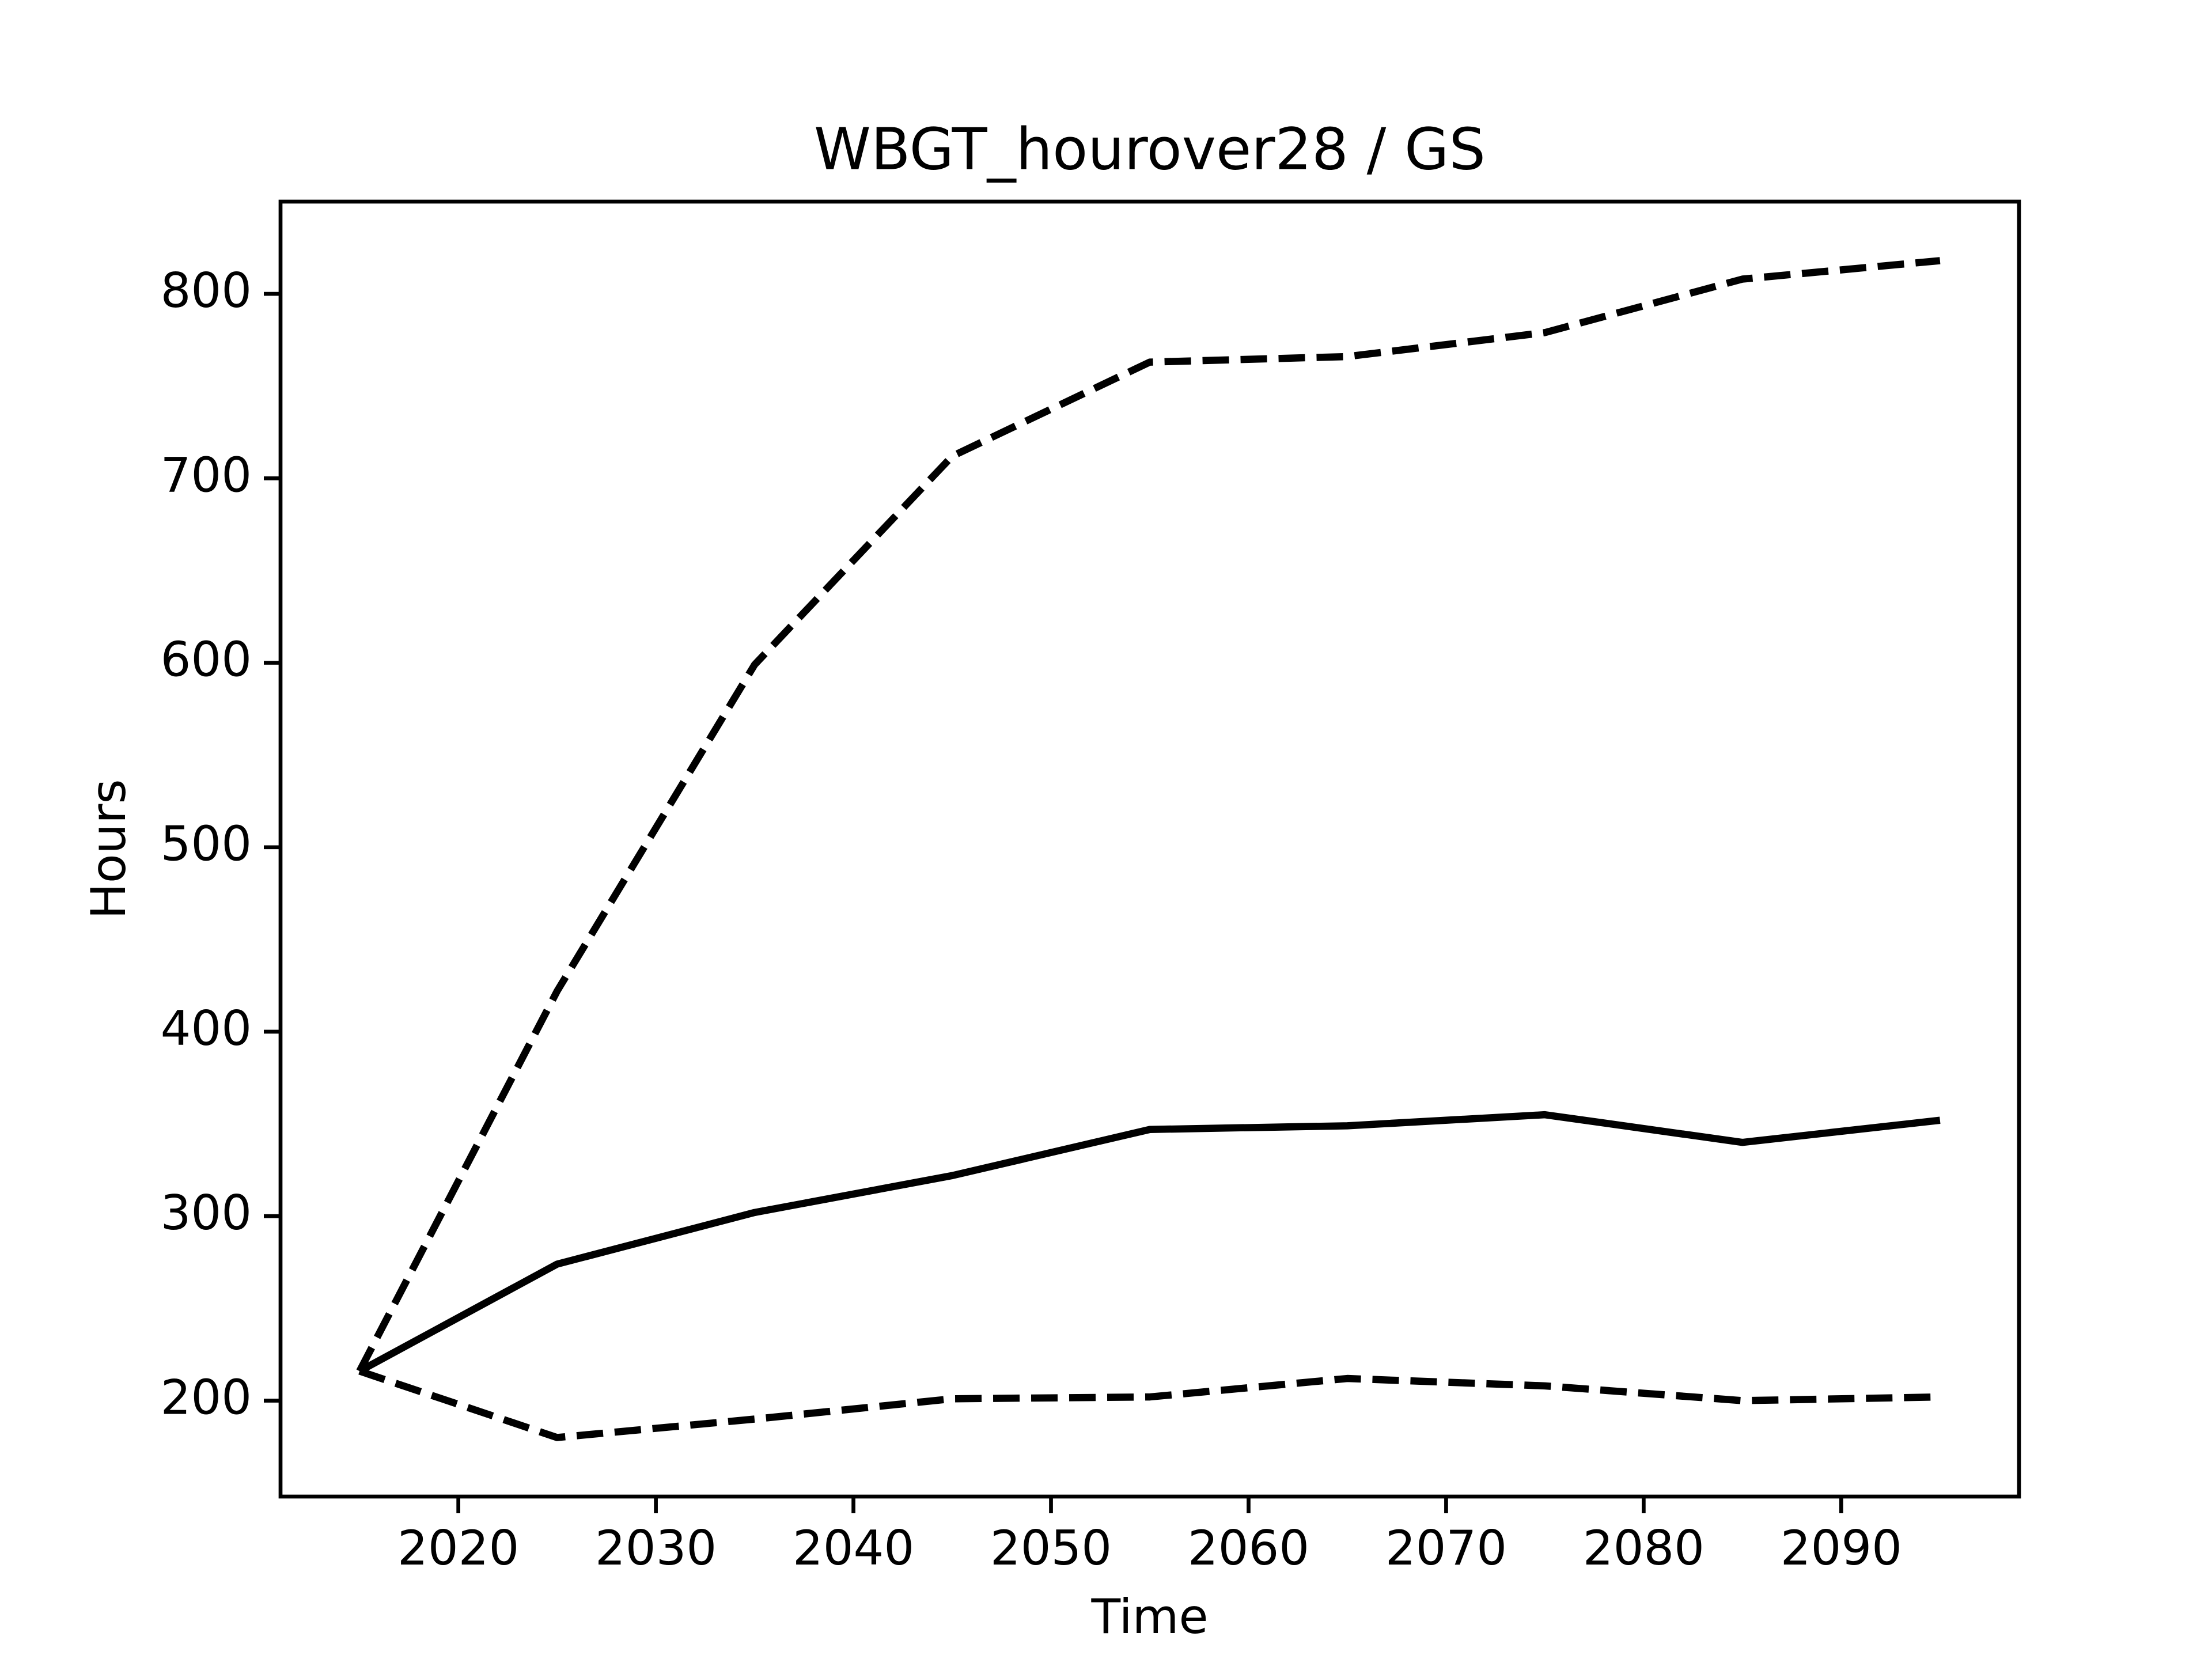 The height and width of the screenshot is (1659, 2212). Describe the element at coordinates (206, 660) in the screenshot. I see `y-tick-label: 600` at that location.